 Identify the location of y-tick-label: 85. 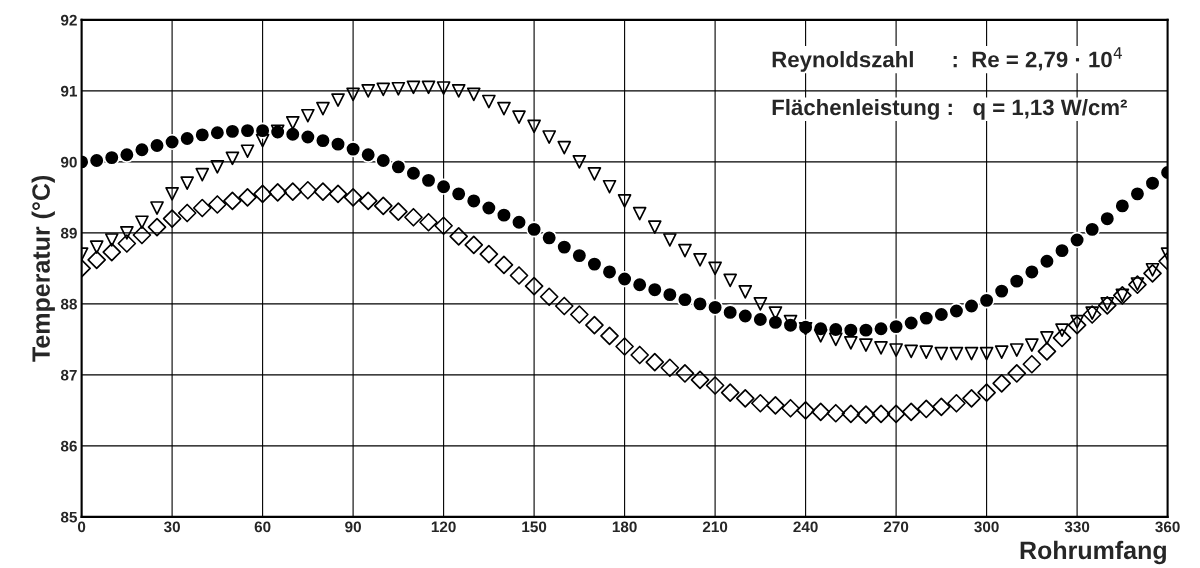
(69, 517).